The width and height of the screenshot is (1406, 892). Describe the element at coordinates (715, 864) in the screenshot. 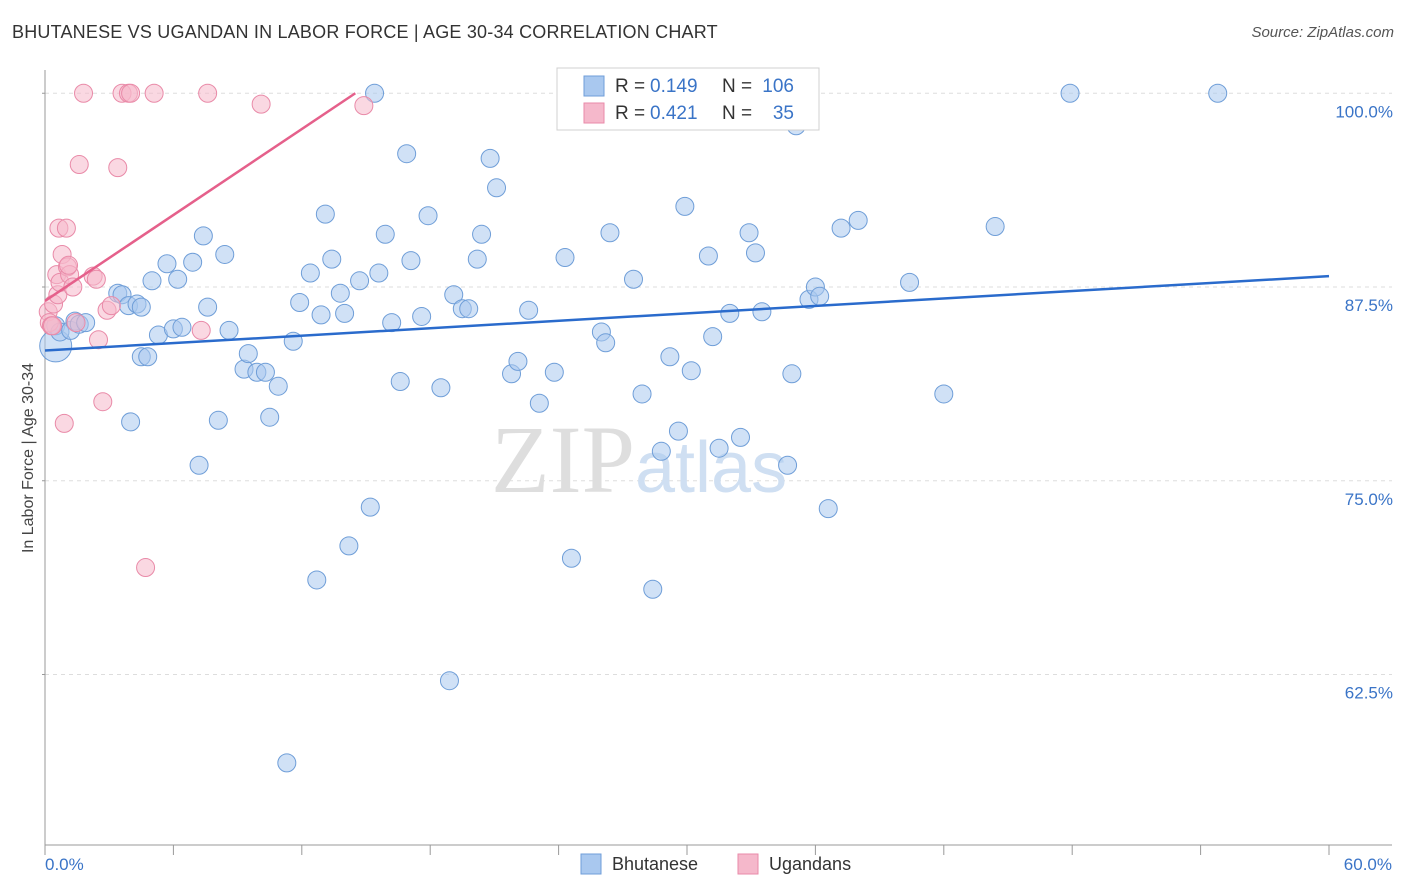

I see `bottom-legend: Bhutanese Ugandans` at that location.